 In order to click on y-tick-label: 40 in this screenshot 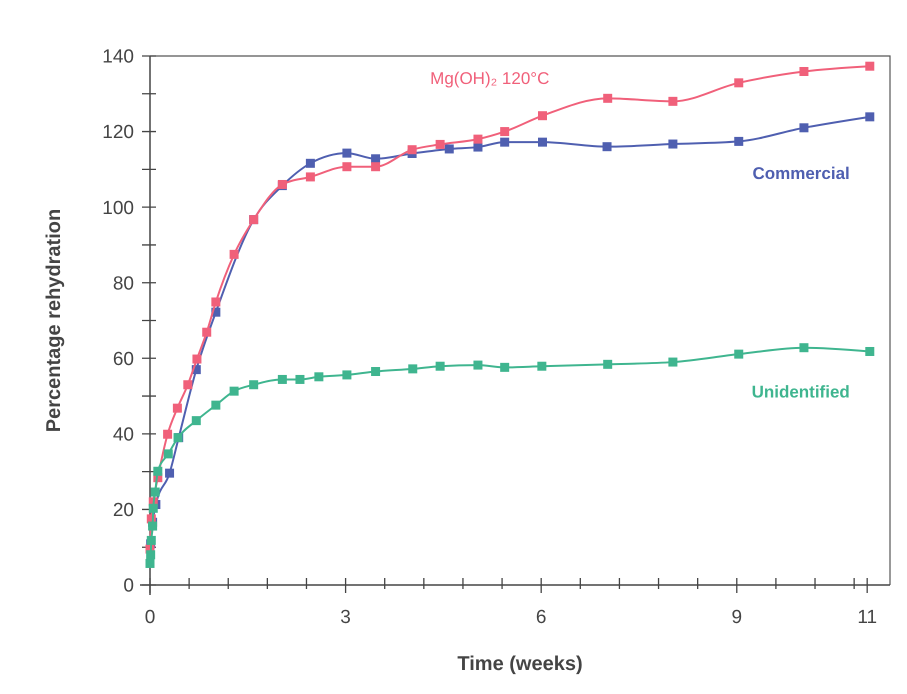, I will do `click(123, 435)`.